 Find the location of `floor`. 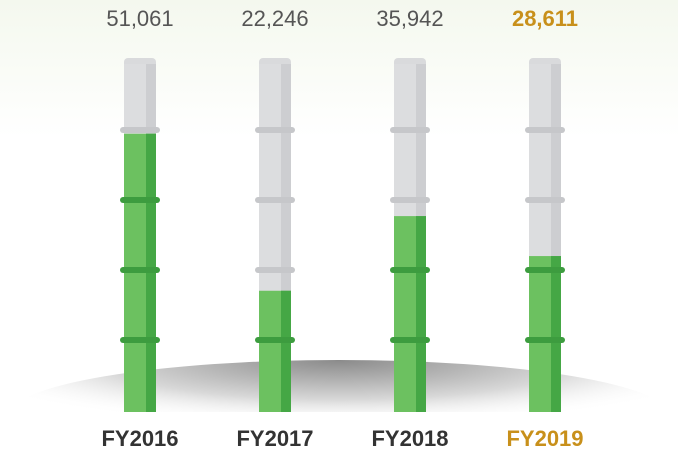

floor is located at coordinates (339, 435).